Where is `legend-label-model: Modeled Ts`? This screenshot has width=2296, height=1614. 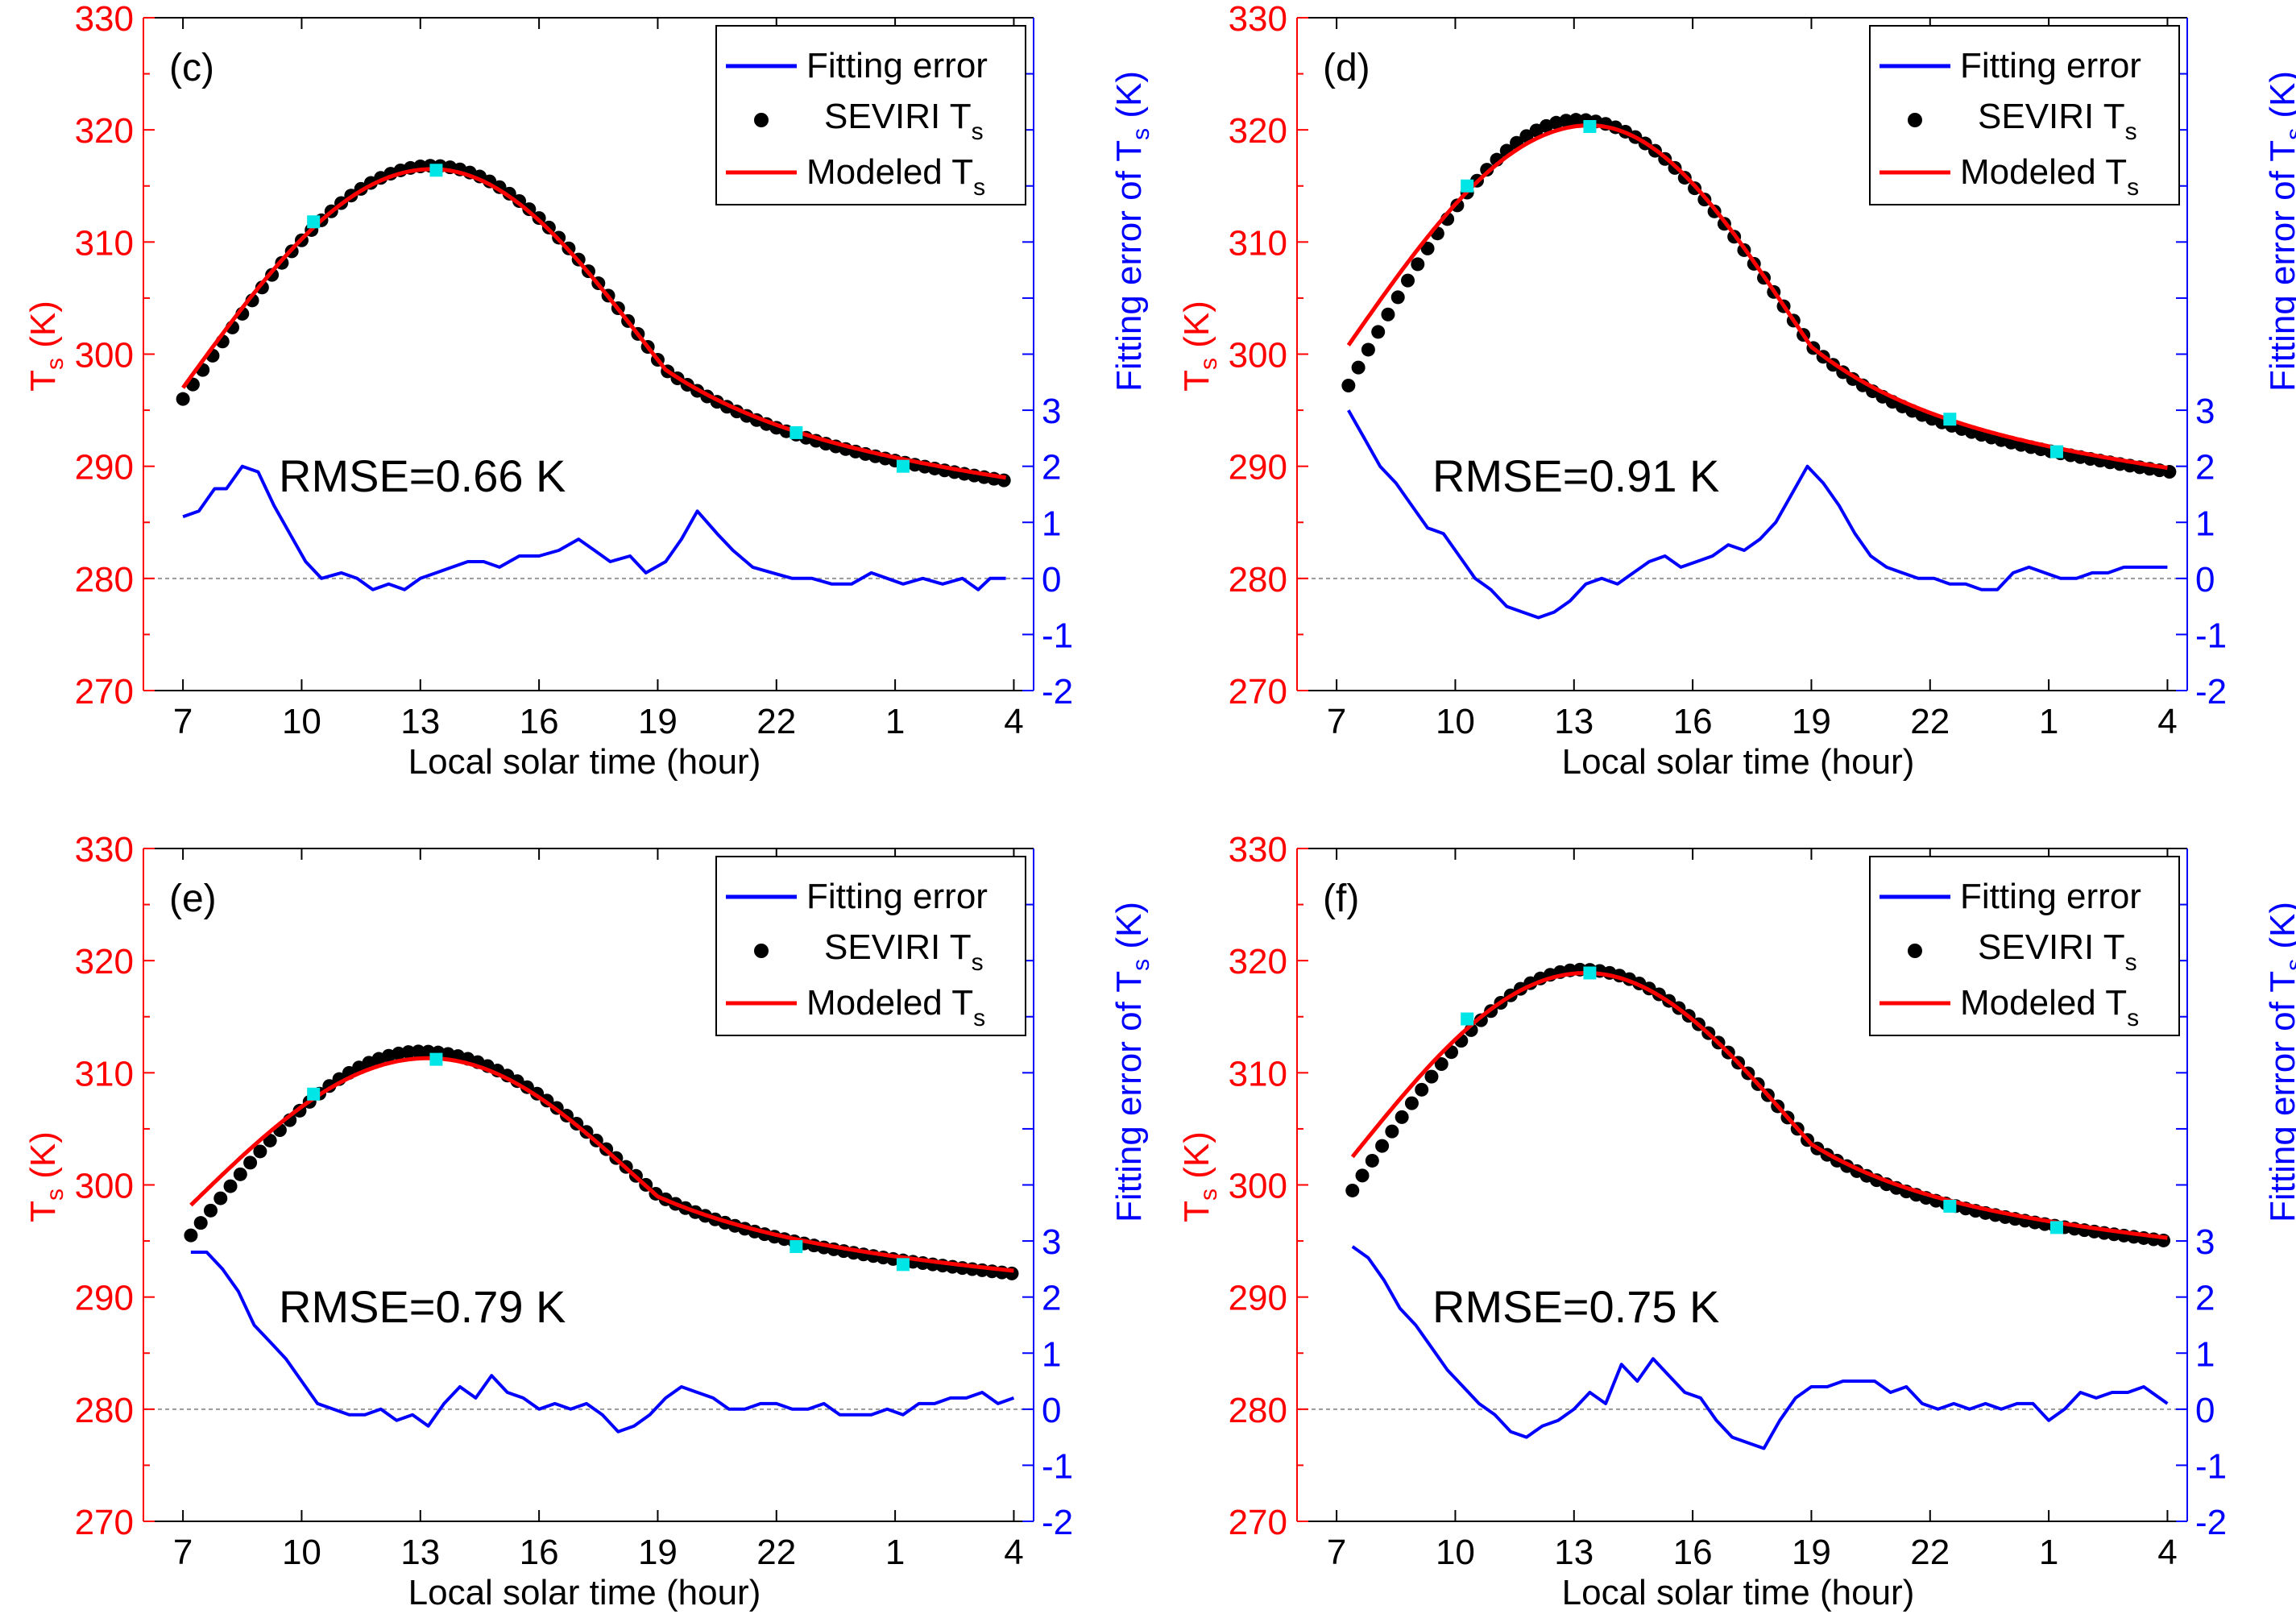 legend-label-model: Modeled Ts is located at coordinates (2049, 1007).